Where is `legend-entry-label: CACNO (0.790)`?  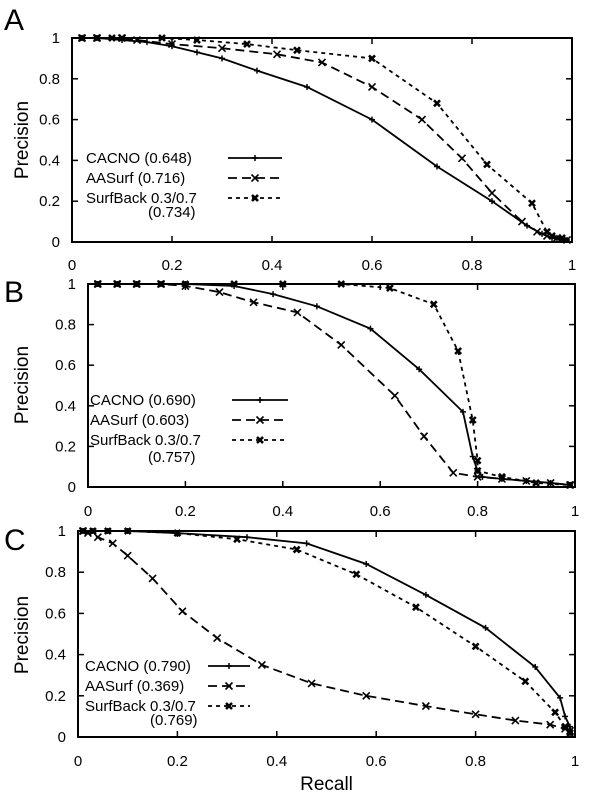 legend-entry-label: CACNO (0.790) is located at coordinates (138, 666).